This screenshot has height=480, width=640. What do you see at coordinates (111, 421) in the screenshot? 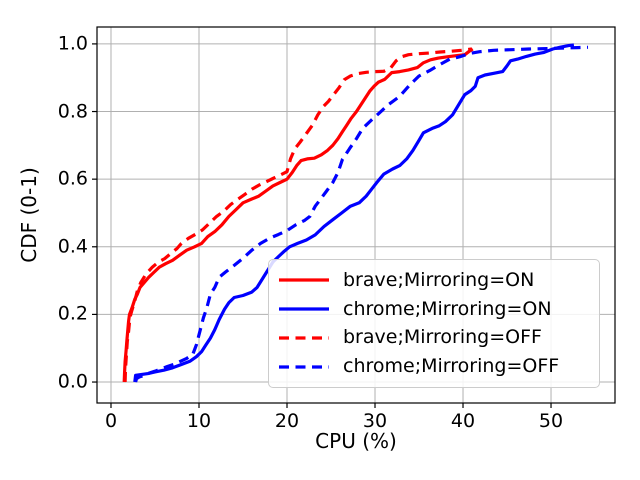
I see `x-tick-label: 0` at bounding box center [111, 421].